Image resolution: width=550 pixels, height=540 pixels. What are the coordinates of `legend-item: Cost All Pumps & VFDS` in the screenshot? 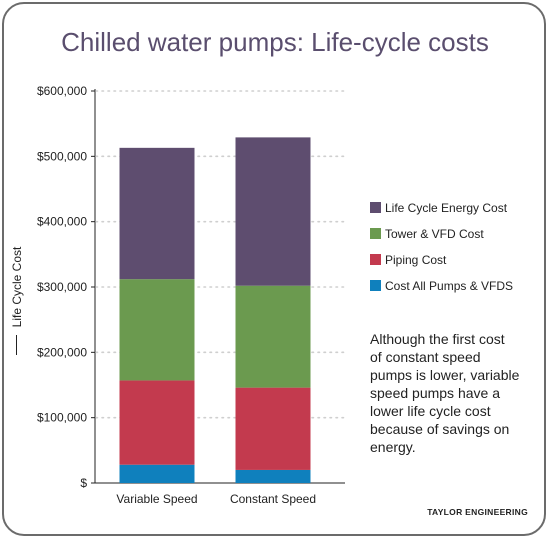 It's located at (441, 285).